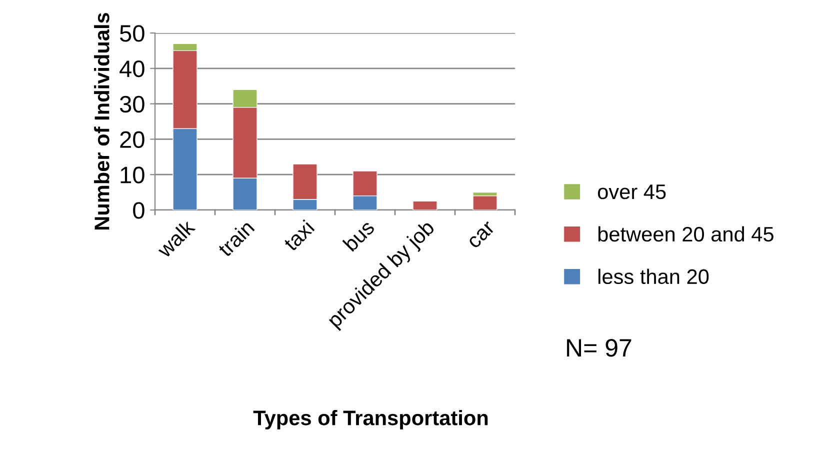 This screenshot has height=462, width=821. I want to click on x-tick-label: car, so click(482, 235).